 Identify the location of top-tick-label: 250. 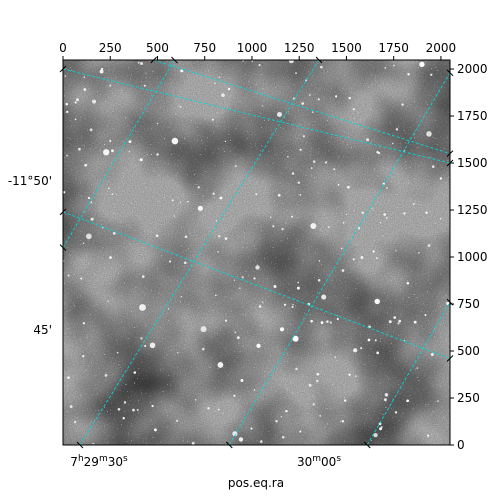
(110, 48).